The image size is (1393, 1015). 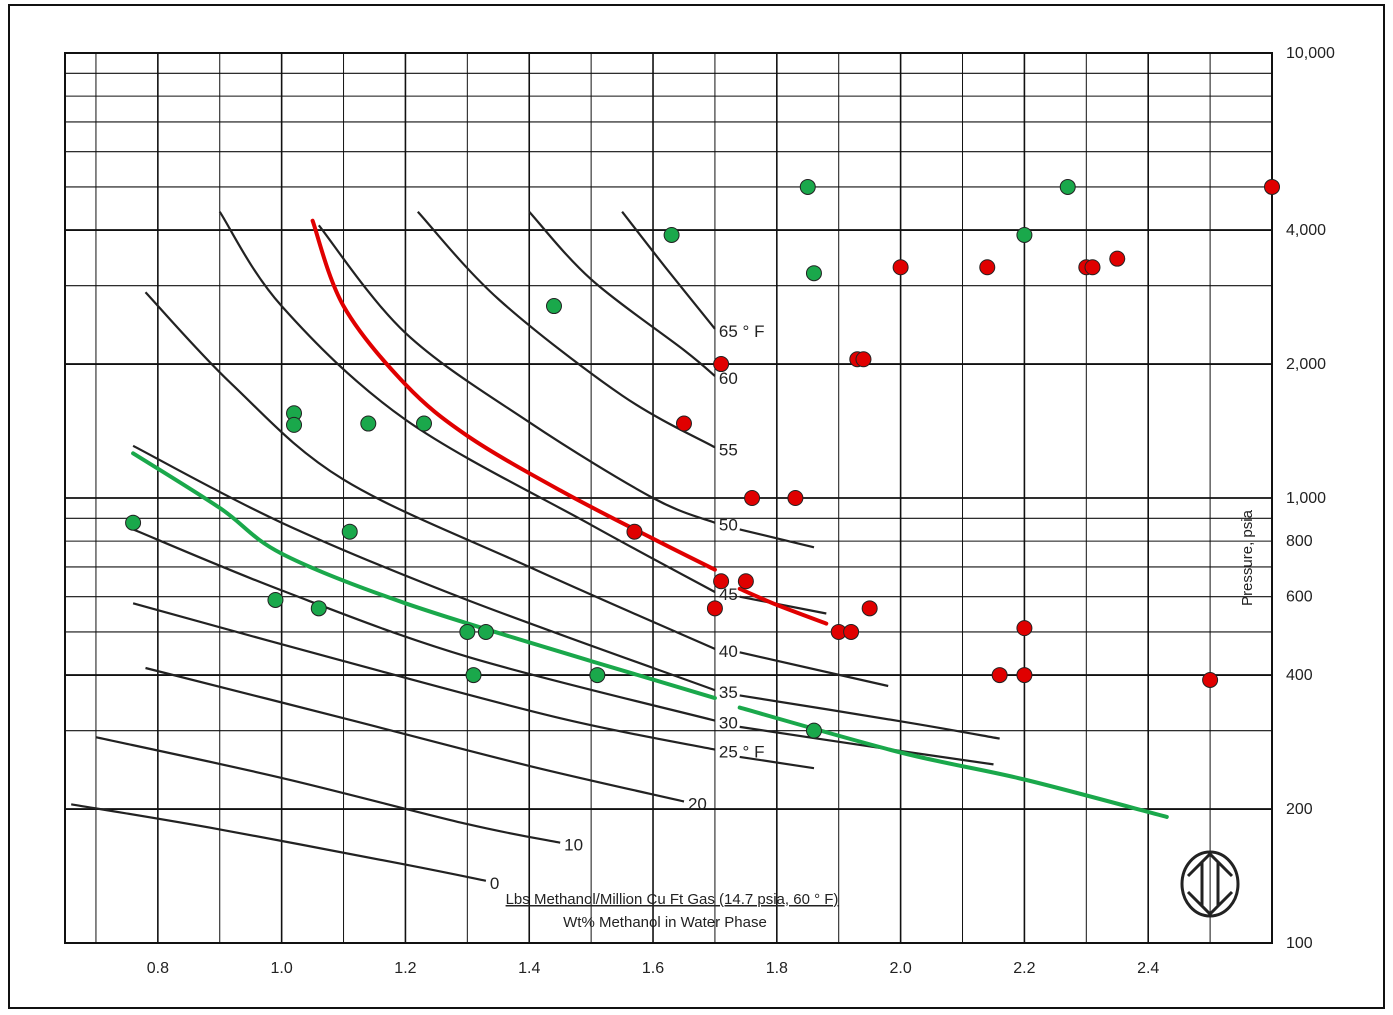 What do you see at coordinates (1310, 53) in the screenshot?
I see `y-tick-label: 10,000` at bounding box center [1310, 53].